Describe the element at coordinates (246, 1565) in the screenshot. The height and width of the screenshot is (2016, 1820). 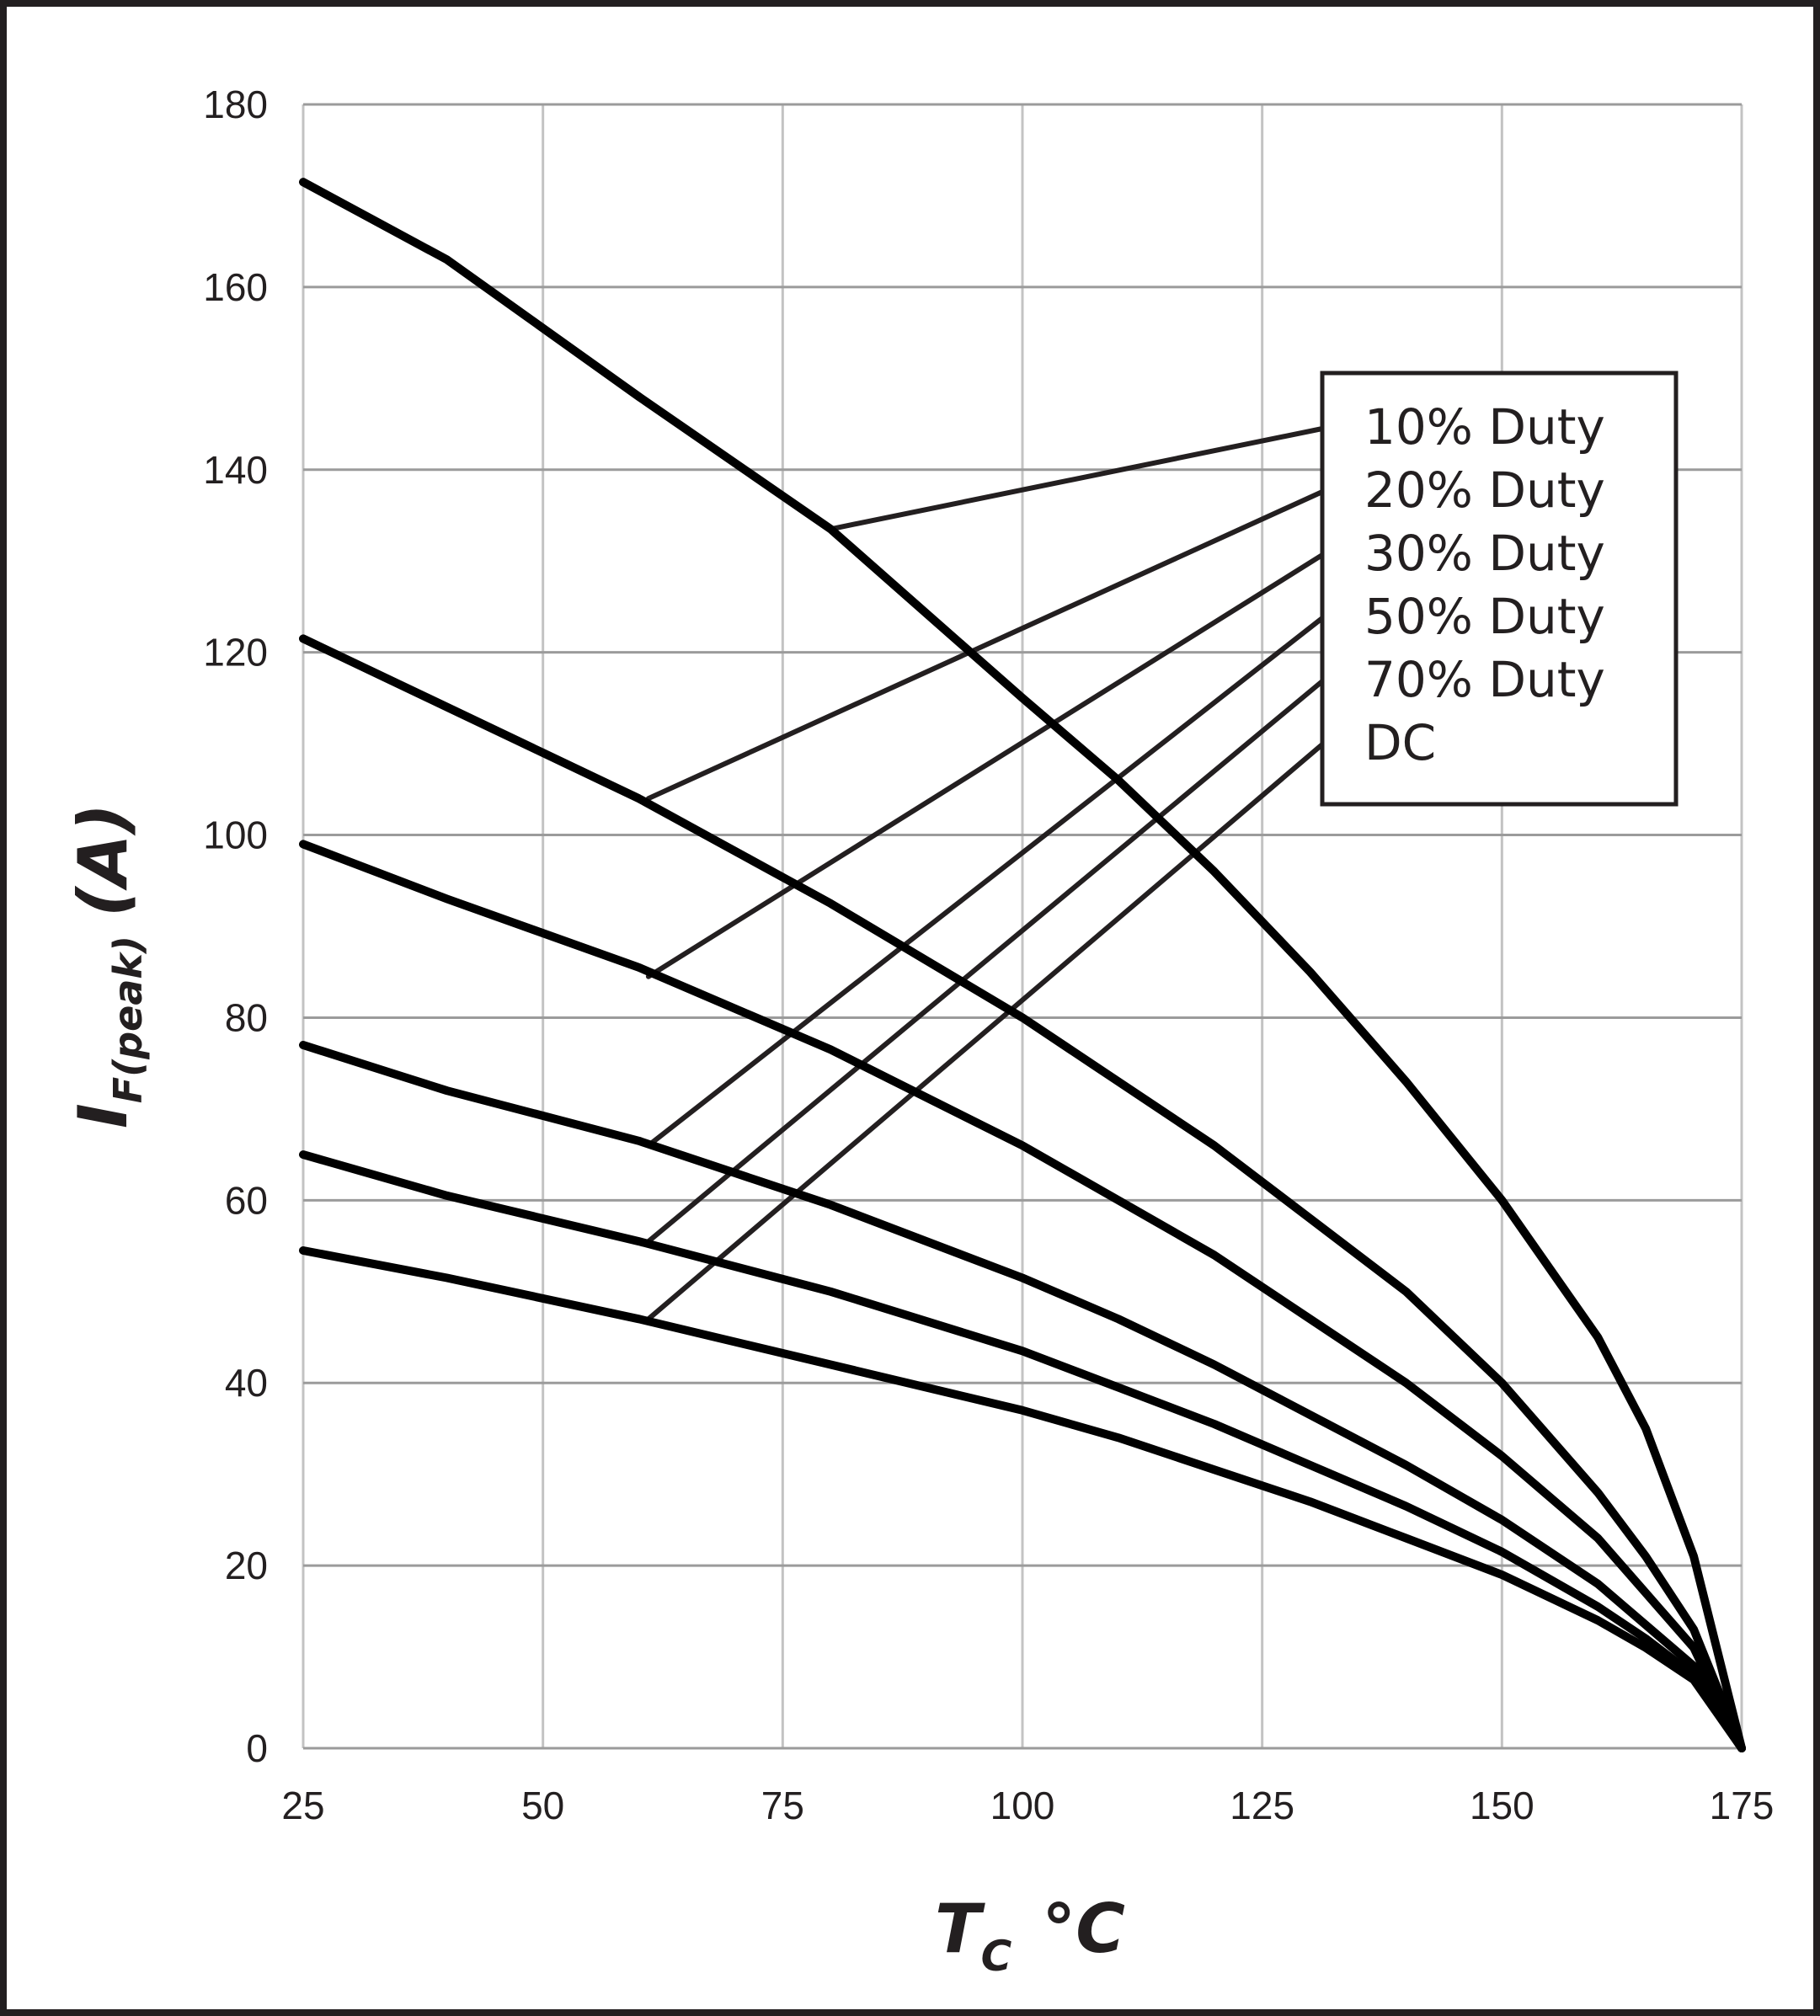
I see `y-tick-label: 20` at that location.